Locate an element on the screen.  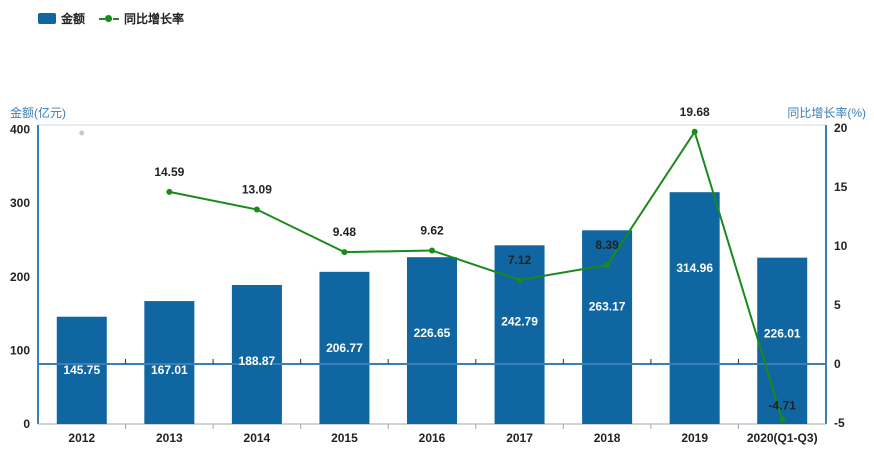
x-tick-label: 2012 is located at coordinates (81, 438).